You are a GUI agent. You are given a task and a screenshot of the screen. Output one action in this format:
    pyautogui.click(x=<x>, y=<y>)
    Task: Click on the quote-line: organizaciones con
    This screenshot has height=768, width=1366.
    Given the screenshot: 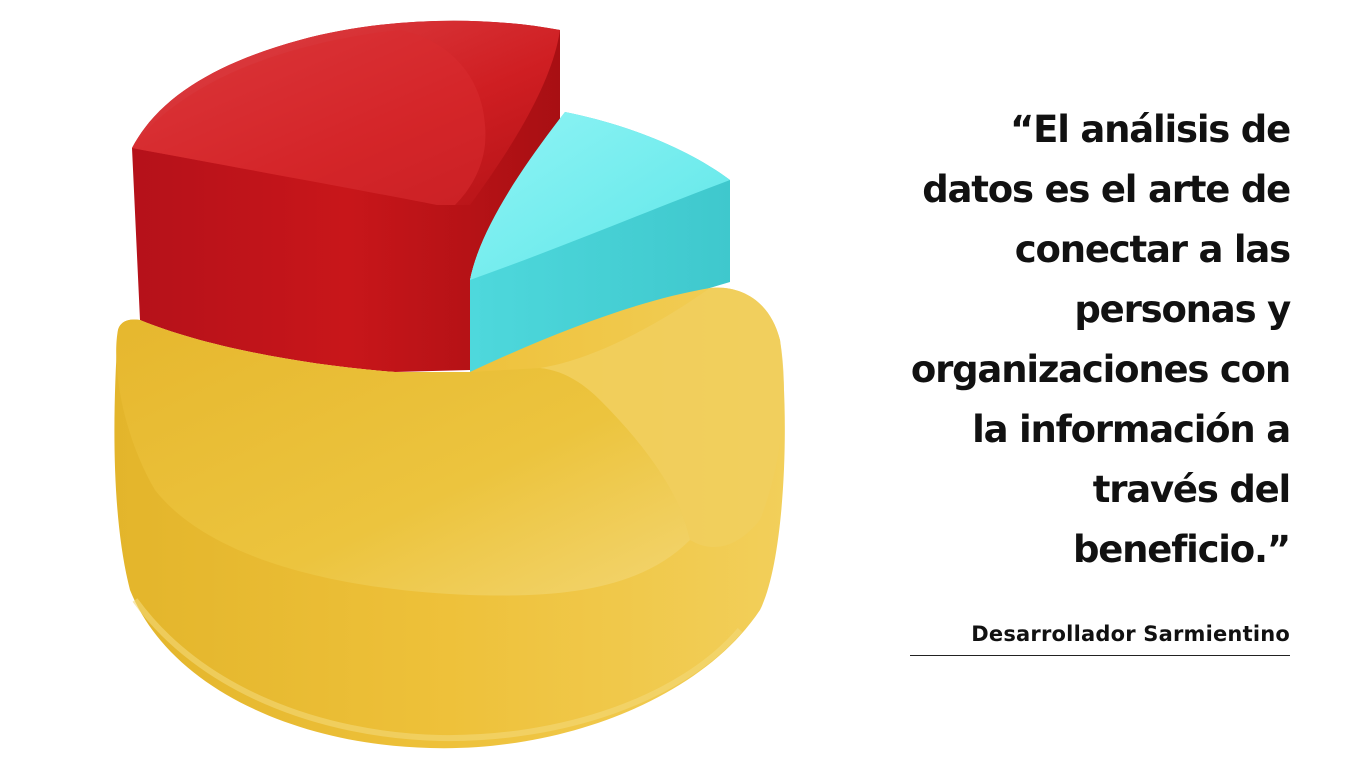 What is the action you would take?
    pyautogui.click(x=1100, y=369)
    